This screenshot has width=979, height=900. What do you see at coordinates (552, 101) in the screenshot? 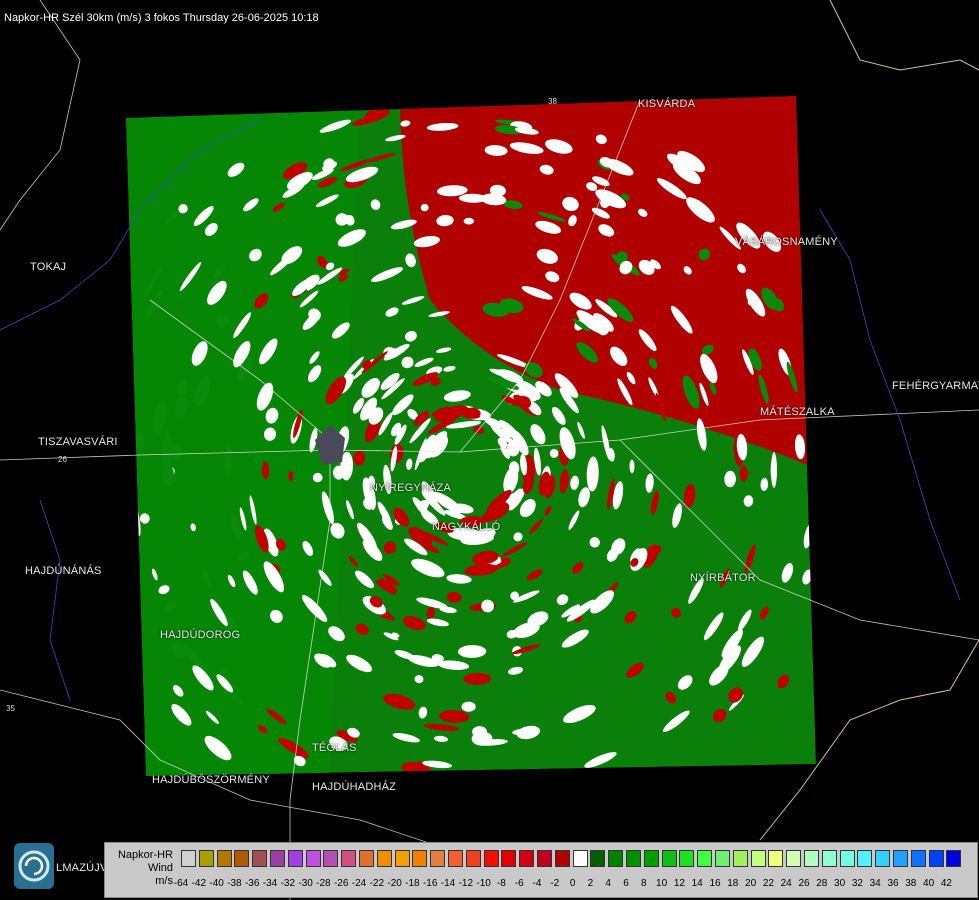
I see `road-number: 38` at bounding box center [552, 101].